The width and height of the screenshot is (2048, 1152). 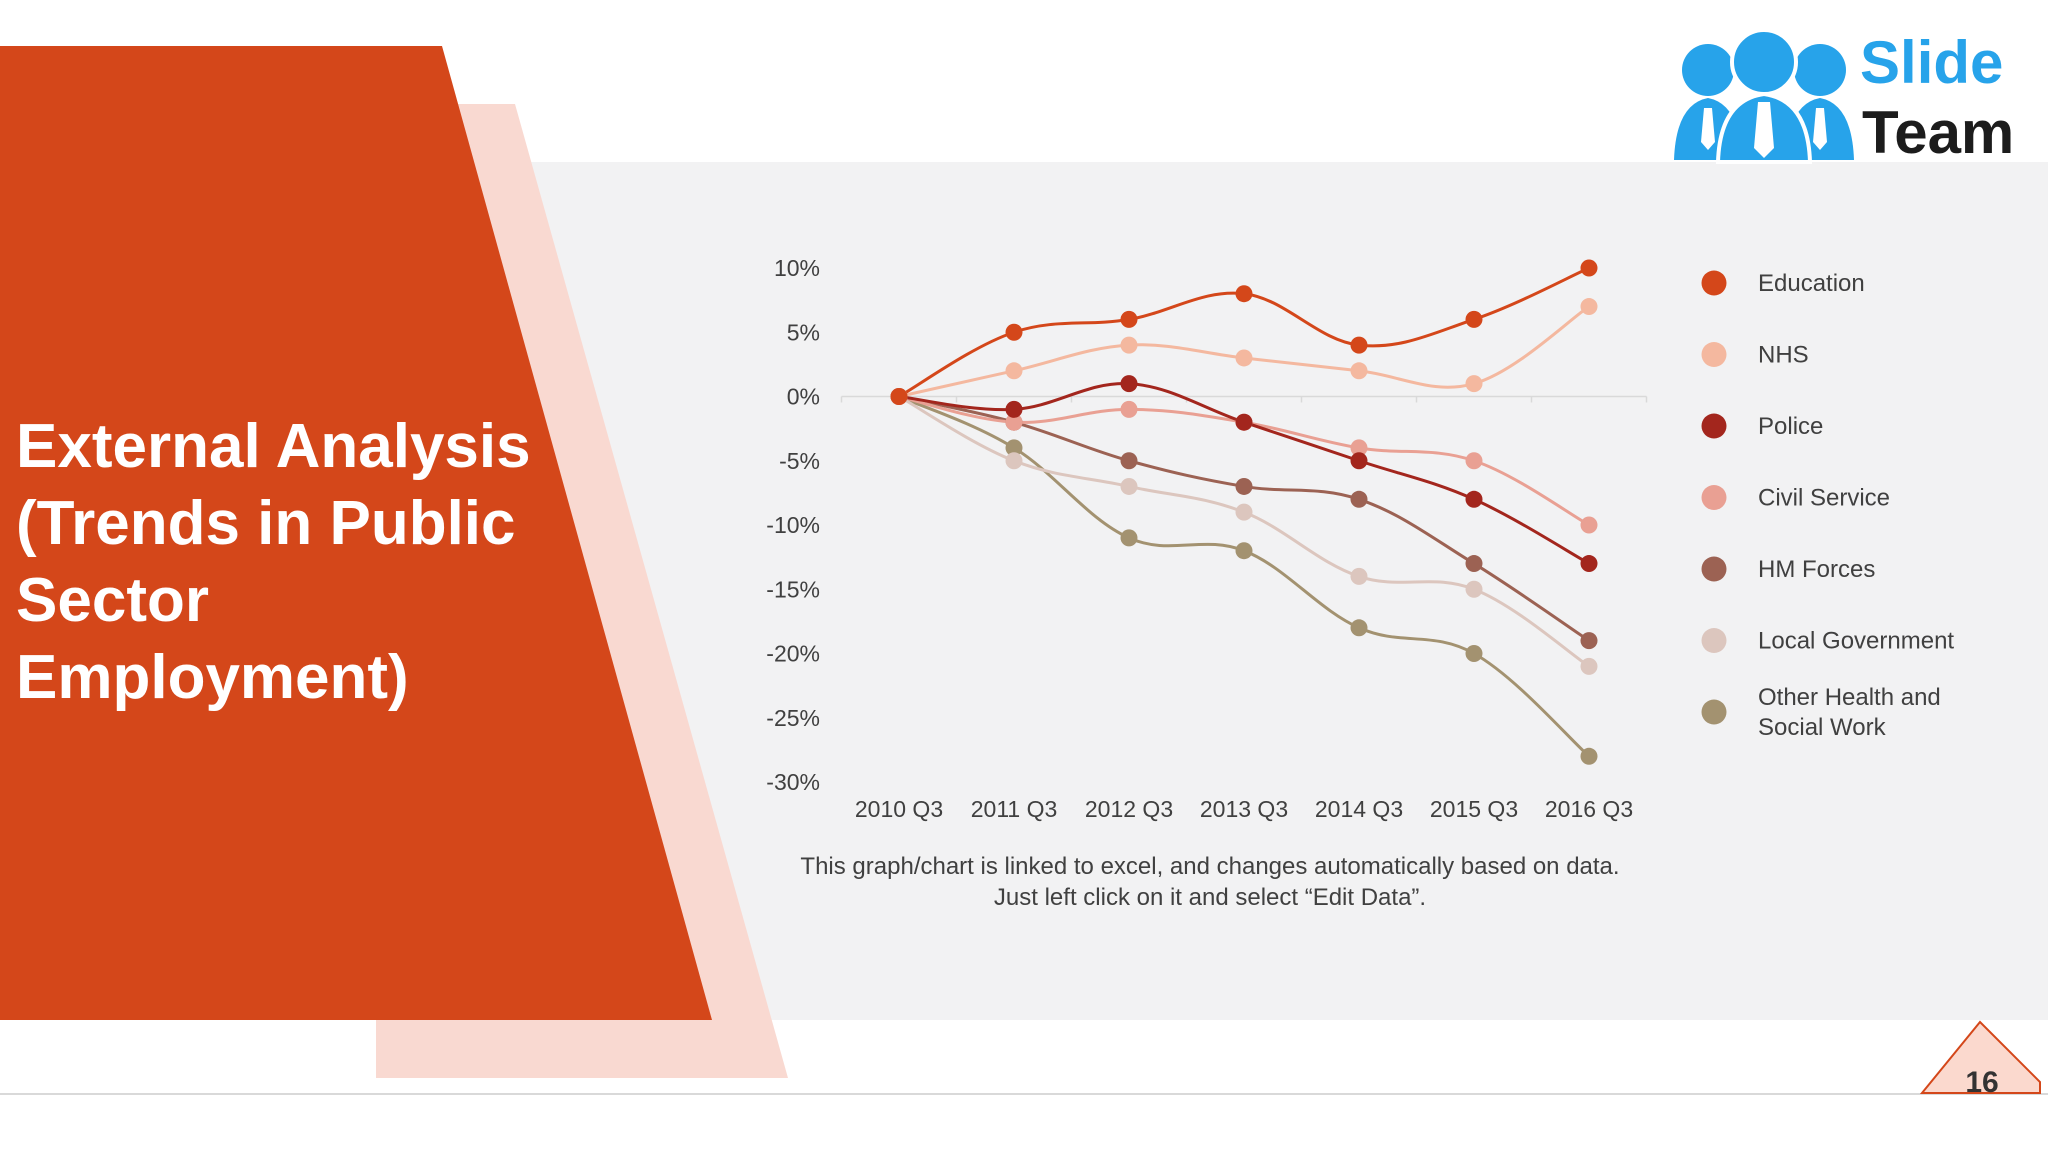 I want to click on legend-item: Other Health and Social Work, so click(x=1821, y=712).